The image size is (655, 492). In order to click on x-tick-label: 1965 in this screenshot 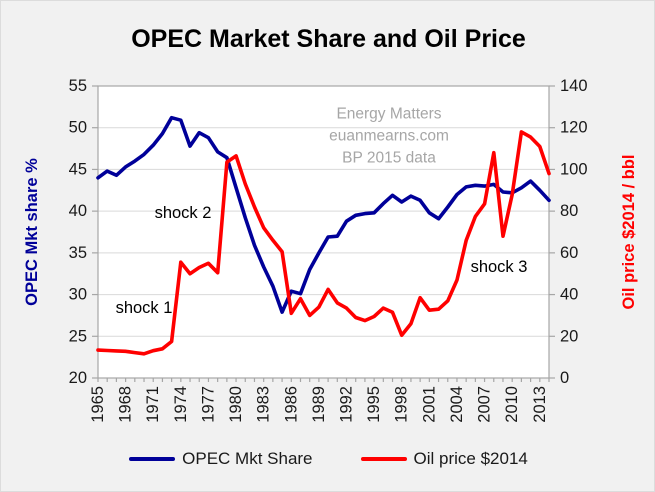, I will do `click(98, 404)`.